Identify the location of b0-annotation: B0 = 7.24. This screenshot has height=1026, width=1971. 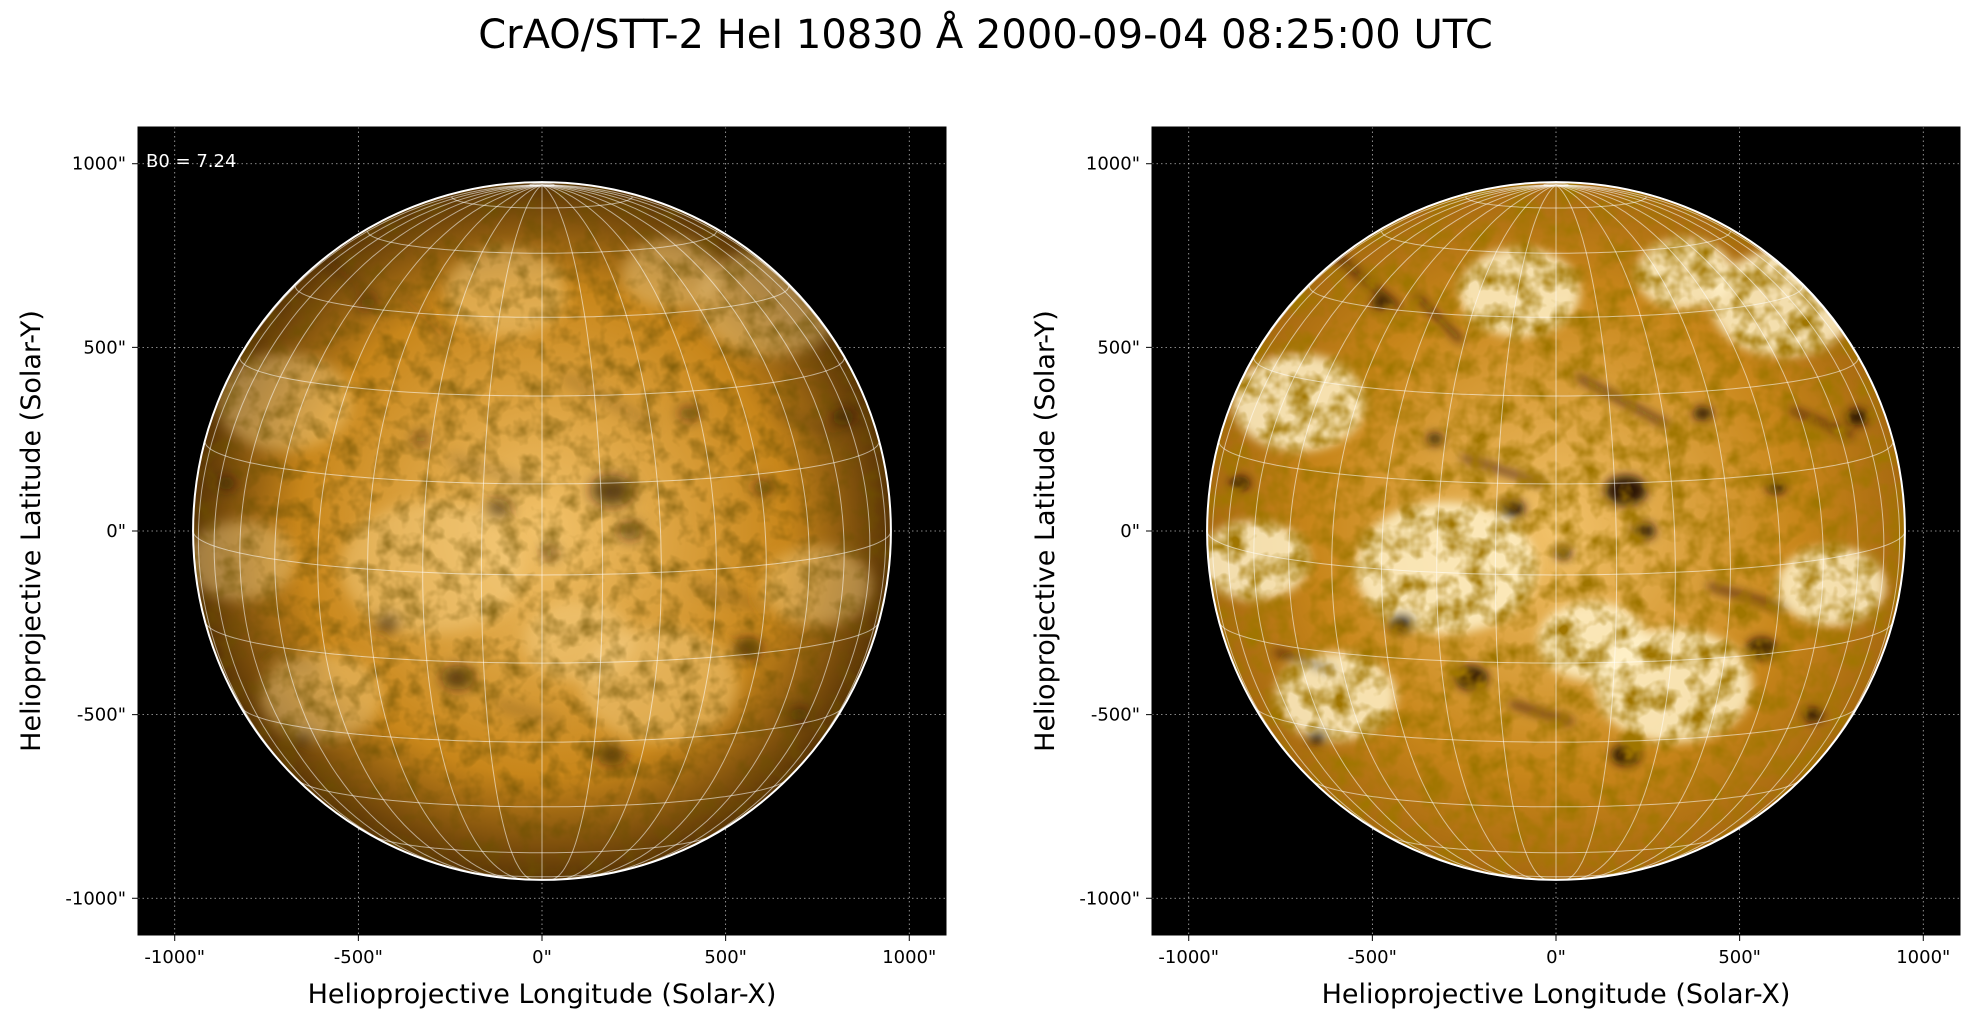
(191, 161).